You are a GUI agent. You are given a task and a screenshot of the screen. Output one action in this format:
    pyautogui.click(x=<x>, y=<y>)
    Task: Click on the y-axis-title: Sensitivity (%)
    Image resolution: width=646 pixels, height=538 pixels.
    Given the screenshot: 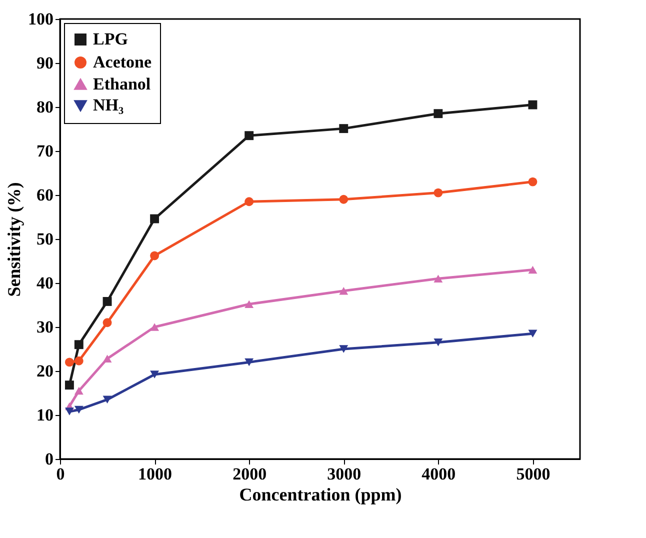 What is the action you would take?
    pyautogui.click(x=14, y=239)
    